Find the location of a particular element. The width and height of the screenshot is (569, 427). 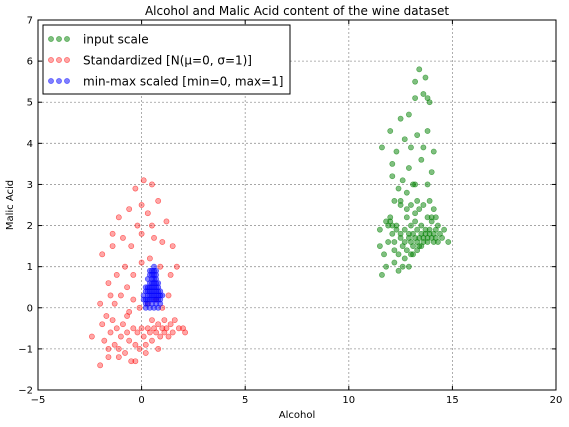

legend-box is located at coordinates (166, 59).